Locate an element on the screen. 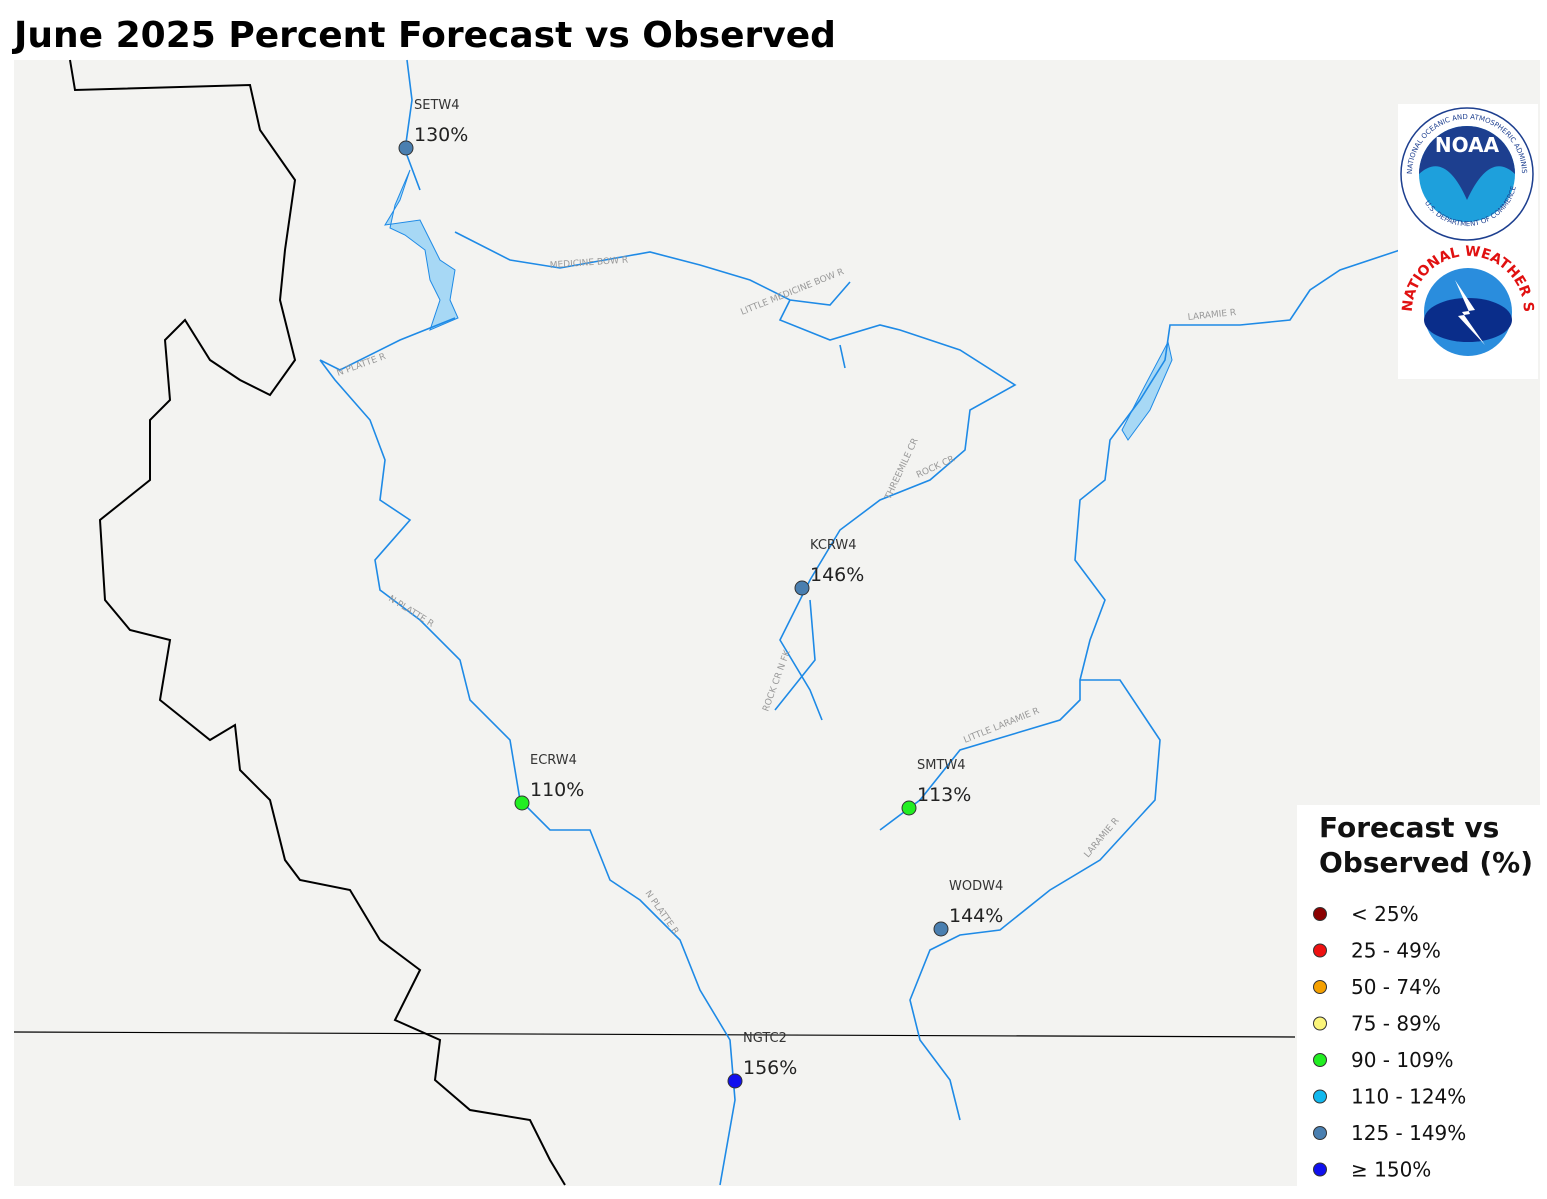 This screenshot has width=1547, height=1199. station-id: WODW4 is located at coordinates (976, 886).